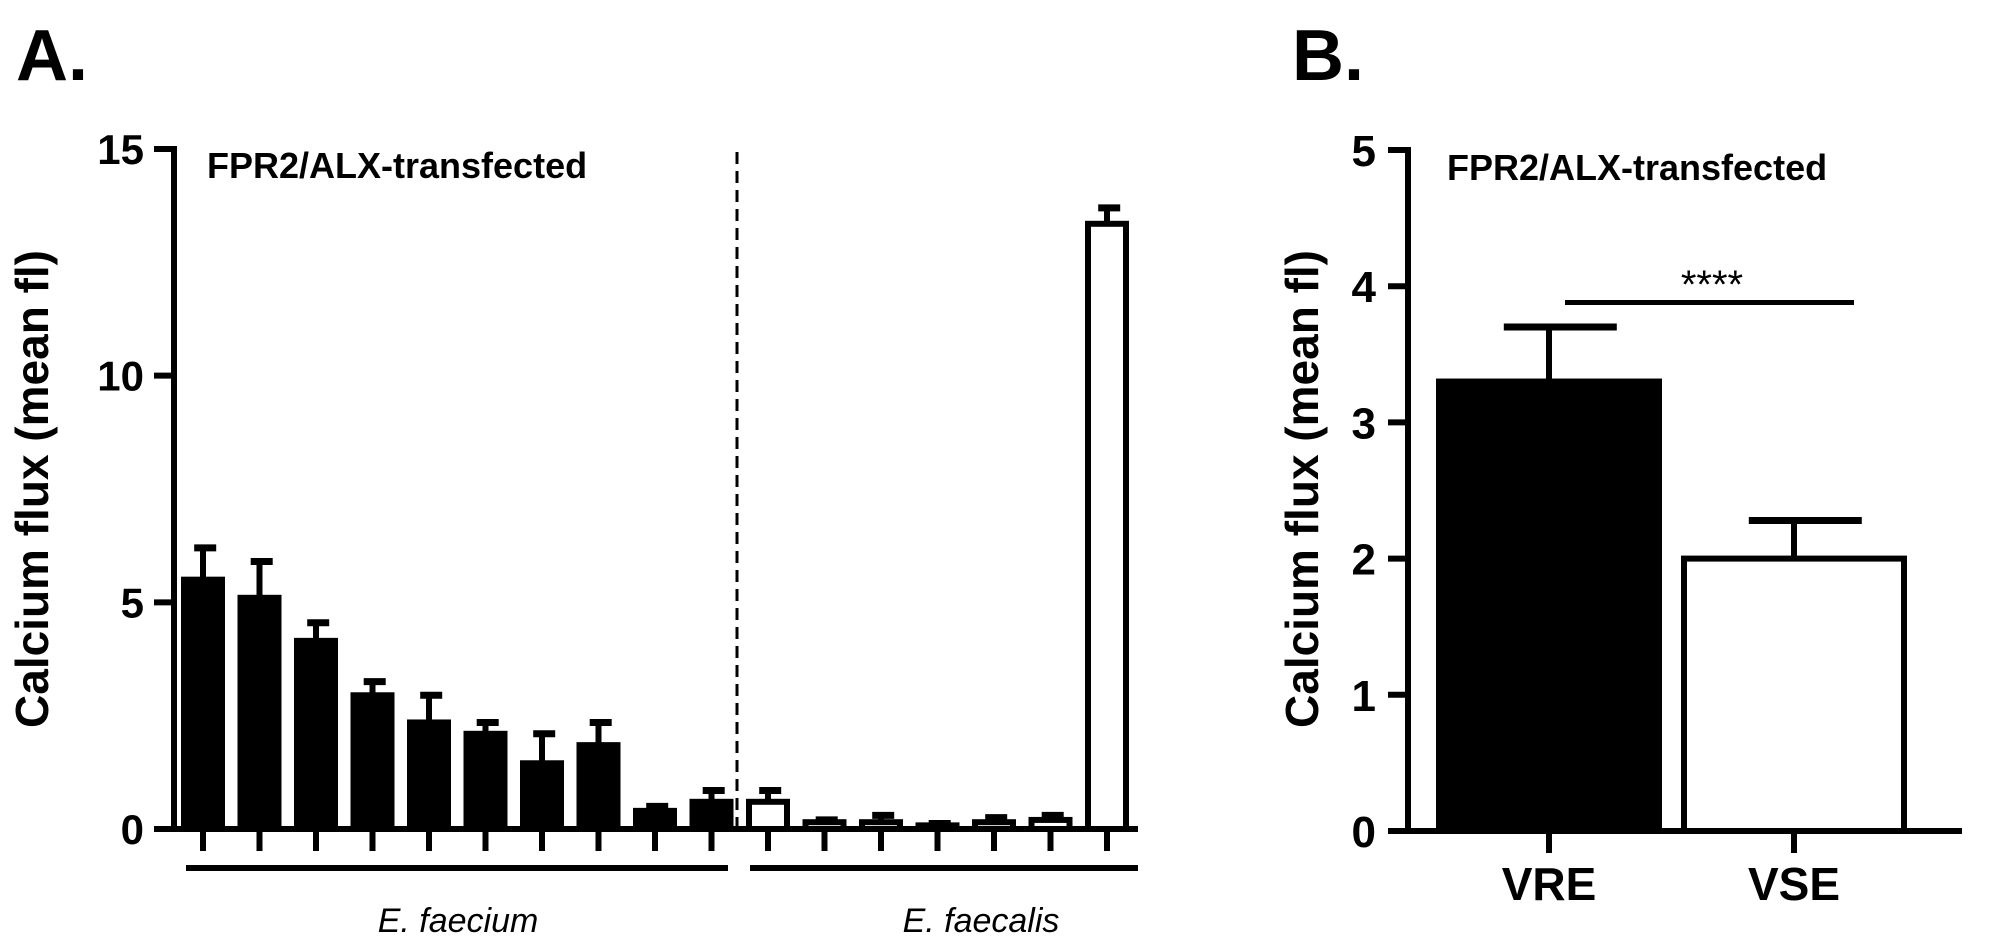 The height and width of the screenshot is (946, 2000). What do you see at coordinates (1364, 287) in the screenshot?
I see `y-tick-label: 4` at bounding box center [1364, 287].